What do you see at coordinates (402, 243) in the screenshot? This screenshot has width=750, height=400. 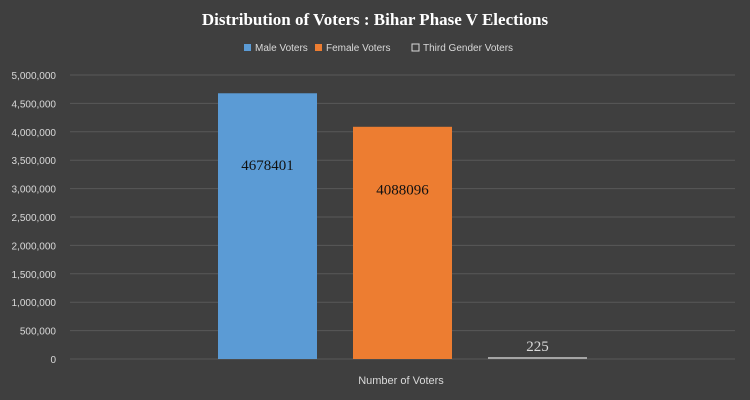 I see `bar-female-voters` at bounding box center [402, 243].